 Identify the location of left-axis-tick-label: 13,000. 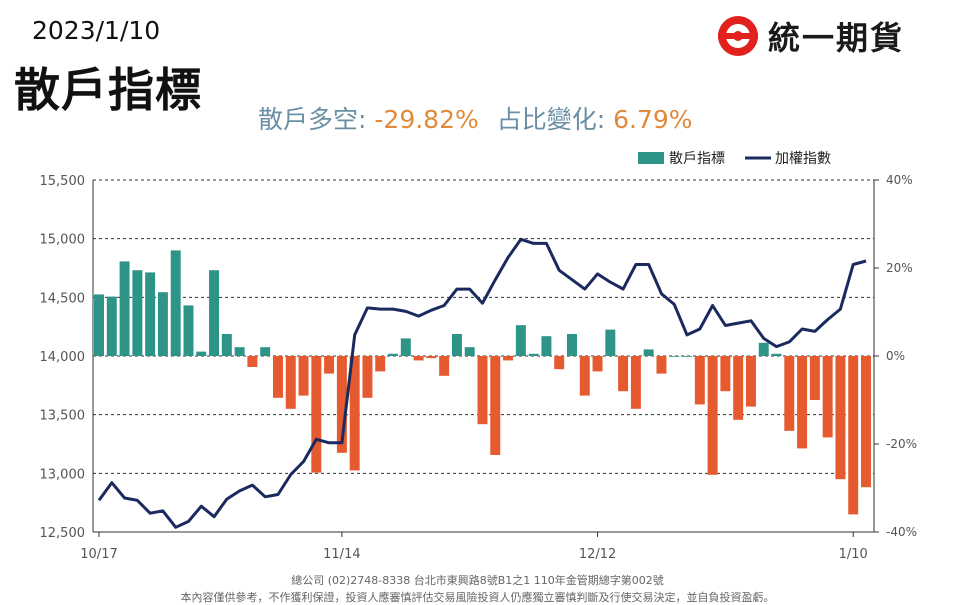
(63, 474).